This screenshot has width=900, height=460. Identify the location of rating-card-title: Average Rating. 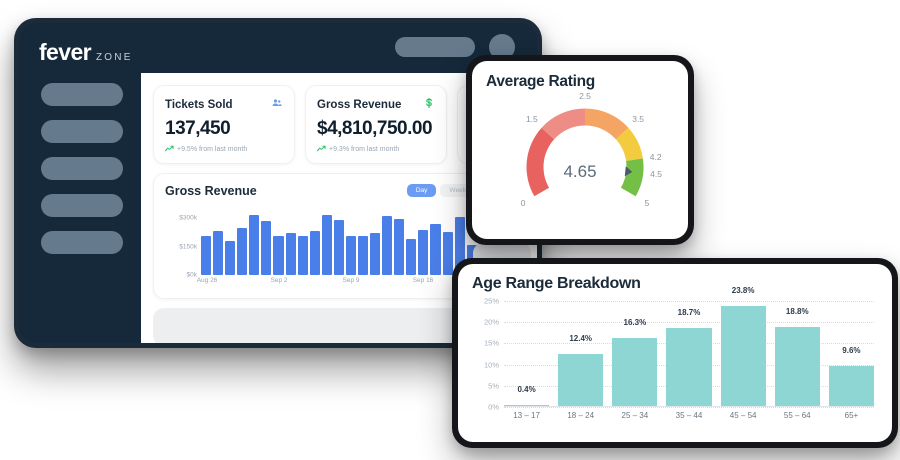
(540, 81).